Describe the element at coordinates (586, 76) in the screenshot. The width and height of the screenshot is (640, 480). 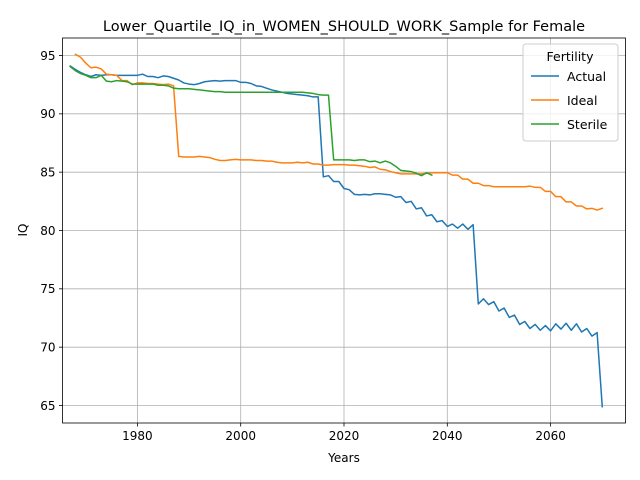
I see `legend-label-actual: Actual` at that location.